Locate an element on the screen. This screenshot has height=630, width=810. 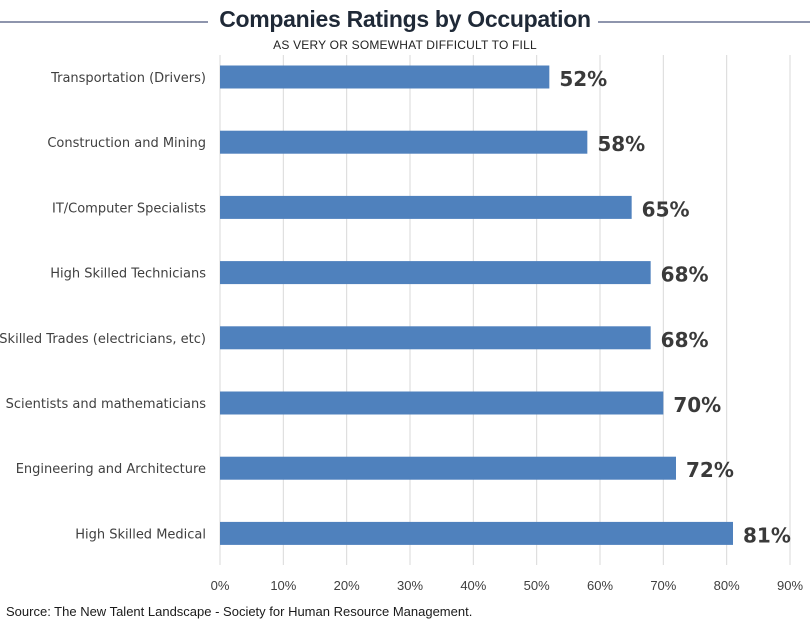
category-label: IT/Computer Specialists is located at coordinates (129, 208).